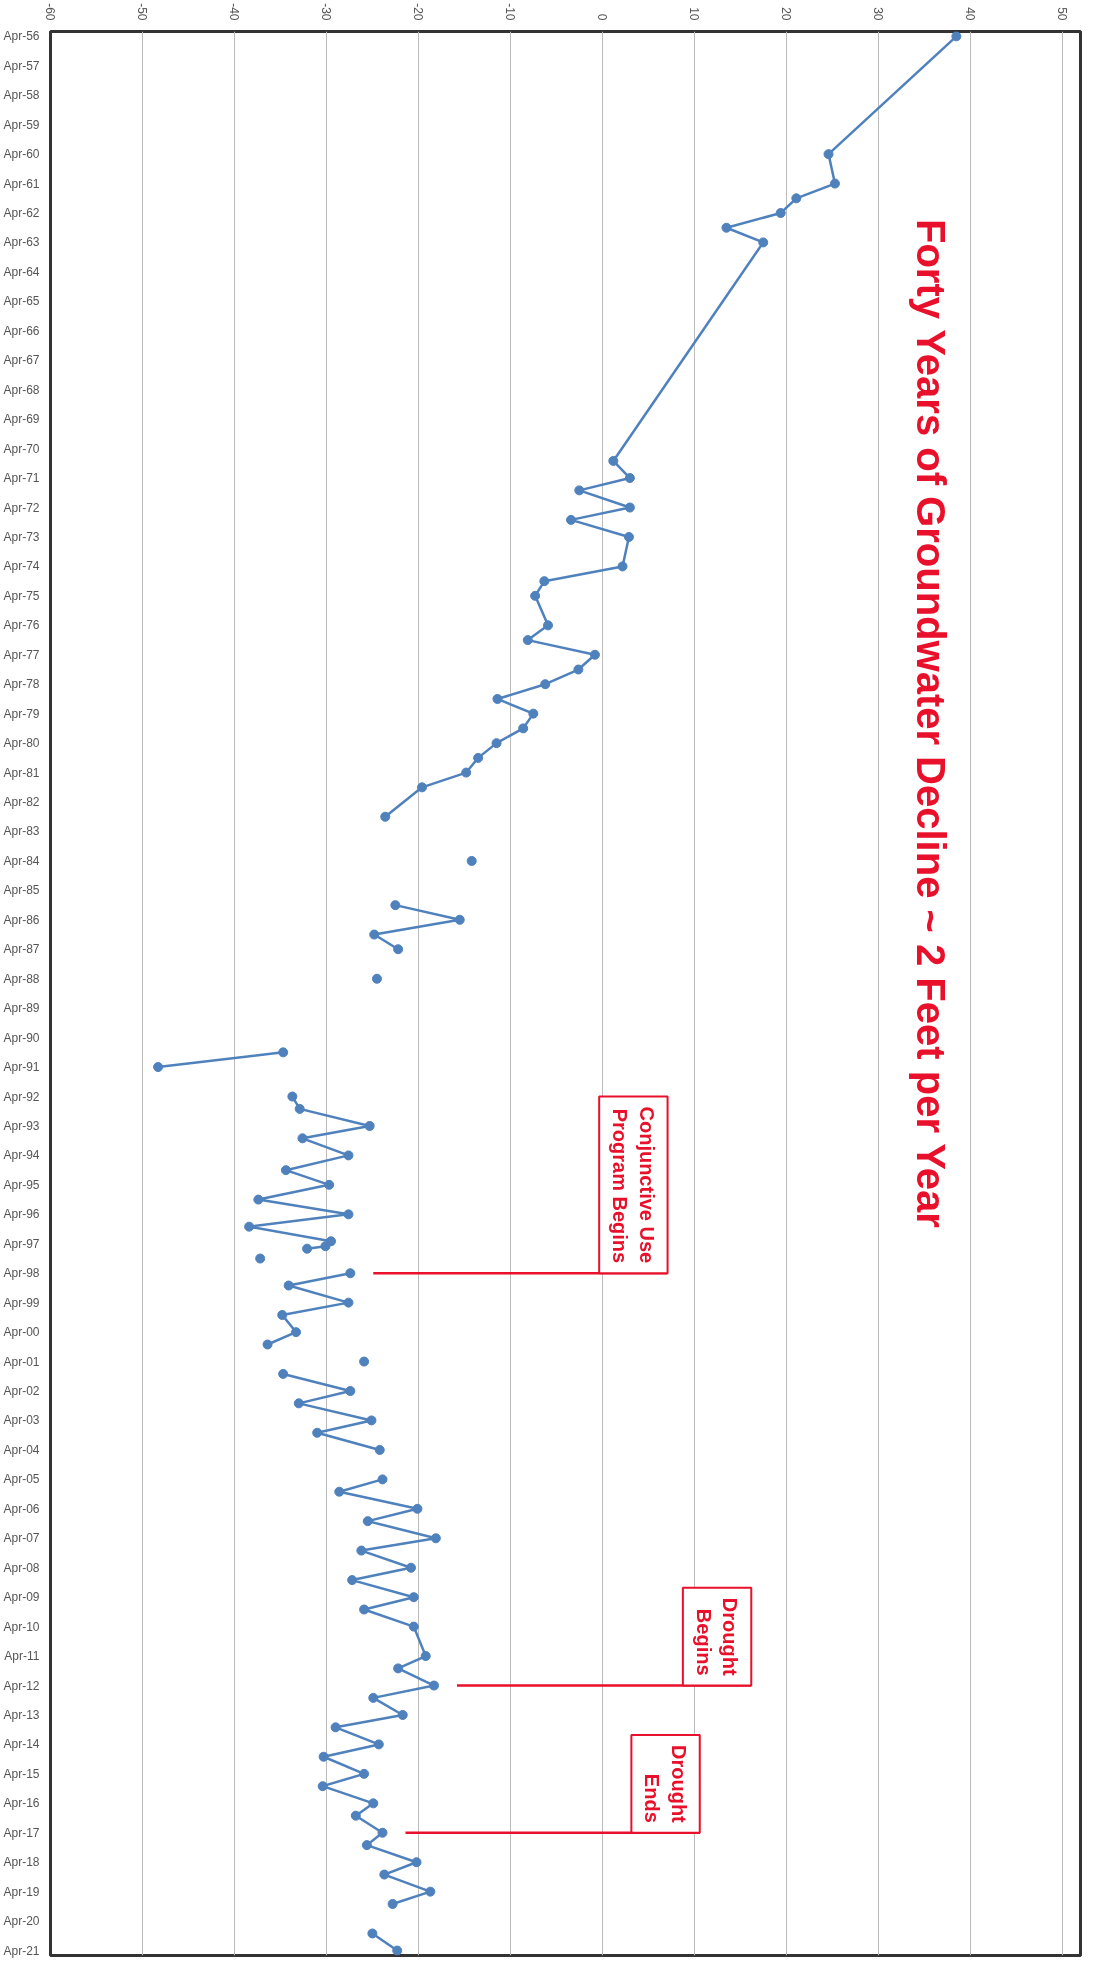 Image resolution: width=1102 pixels, height=1984 pixels. What do you see at coordinates (21, 36) in the screenshot?
I see `y-tick-label: Apr-56` at bounding box center [21, 36].